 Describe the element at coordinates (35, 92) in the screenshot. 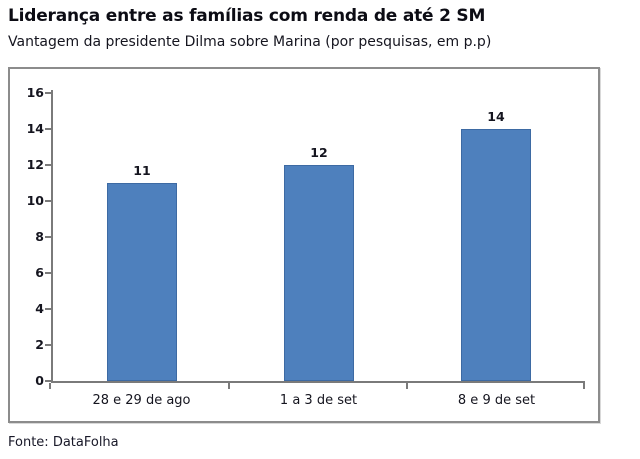

I see `y-axis-tick-label: 16` at that location.